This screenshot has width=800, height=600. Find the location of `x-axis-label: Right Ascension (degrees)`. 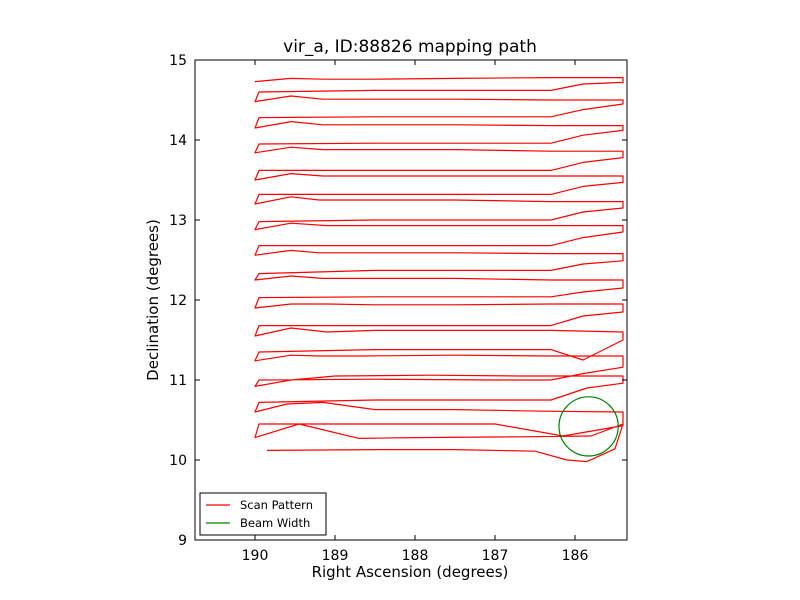

x-axis-label: Right Ascension (degrees) is located at coordinates (410, 572).